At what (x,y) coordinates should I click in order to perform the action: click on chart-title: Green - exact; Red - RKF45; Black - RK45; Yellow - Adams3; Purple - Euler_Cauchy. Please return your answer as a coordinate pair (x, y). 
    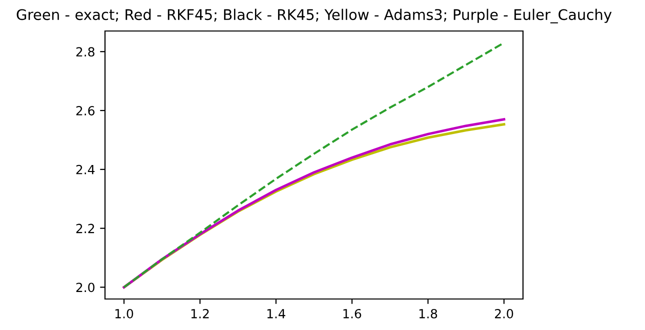
    Looking at the image, I should click on (314, 16).